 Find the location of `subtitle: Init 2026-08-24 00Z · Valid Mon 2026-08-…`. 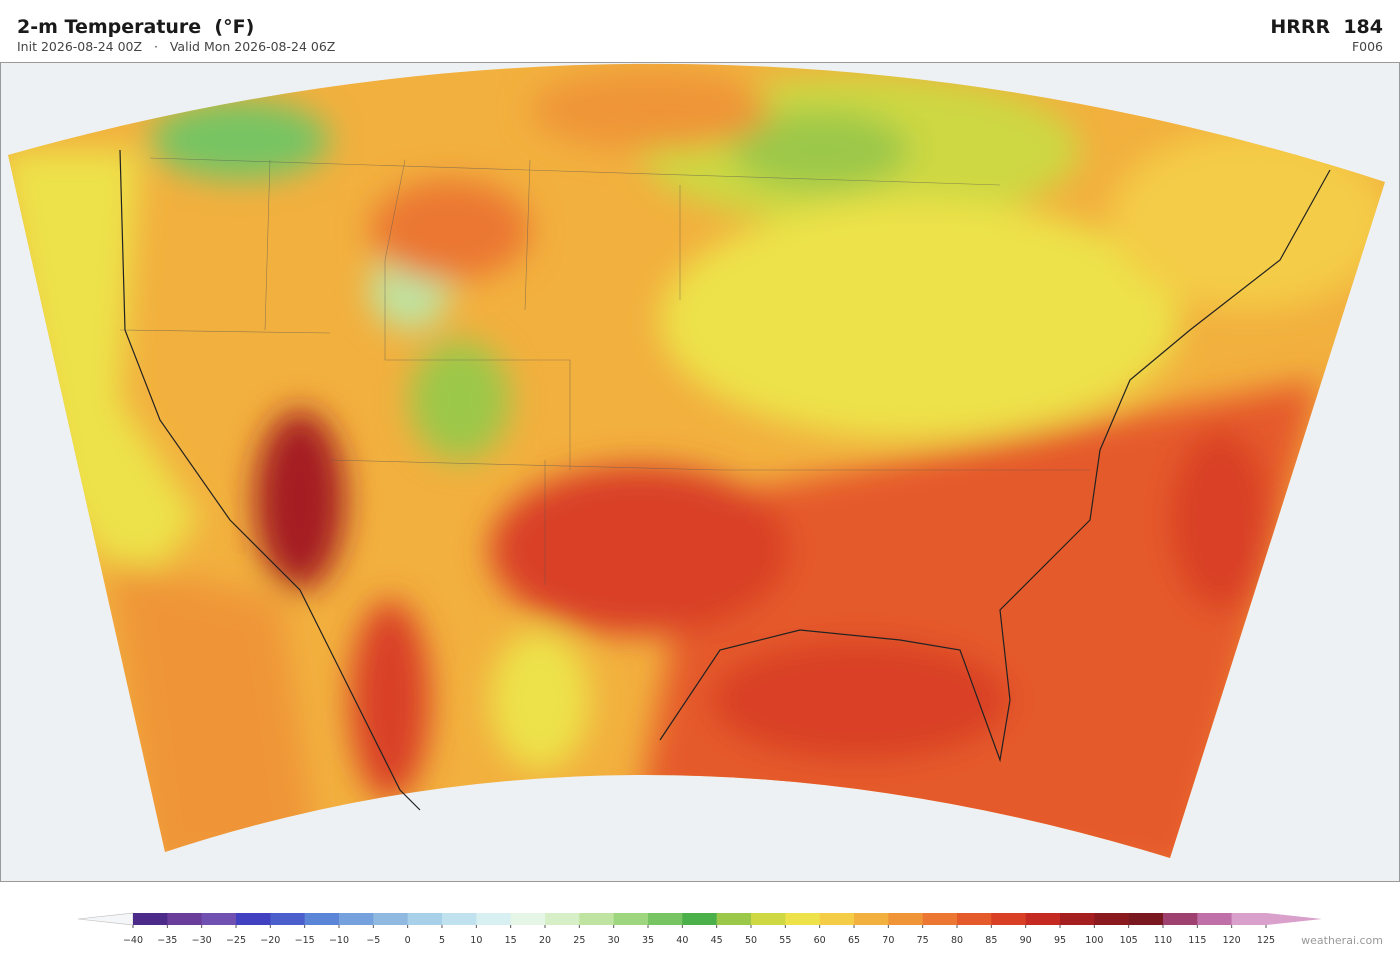

subtitle: Init 2026-08-24 00Z · Valid Mon 2026-08-… is located at coordinates (176, 46).